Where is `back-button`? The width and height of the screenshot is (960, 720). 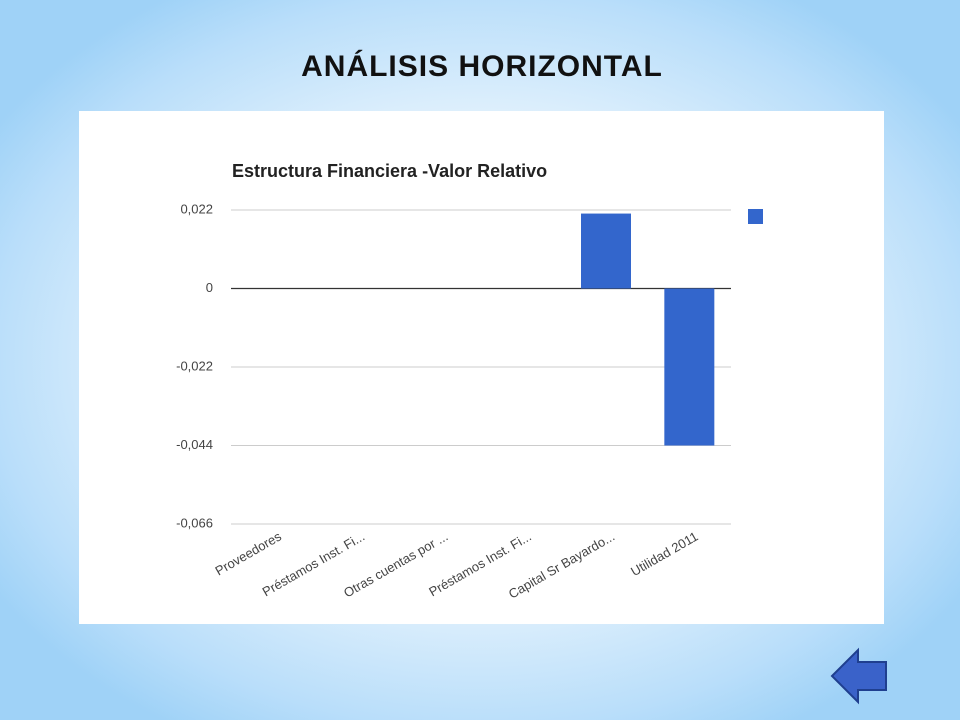
back-button is located at coordinates (858, 676).